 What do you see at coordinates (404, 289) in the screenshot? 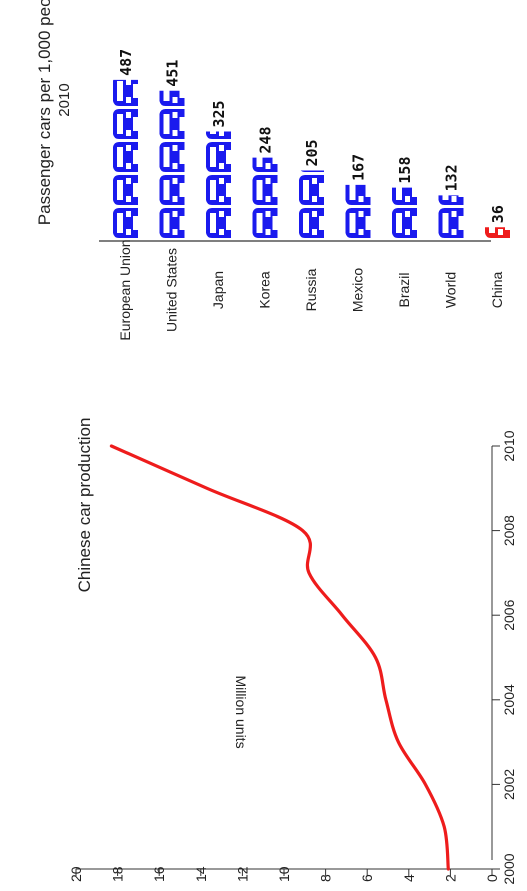
I see `category-label: Brazil` at bounding box center [404, 289].